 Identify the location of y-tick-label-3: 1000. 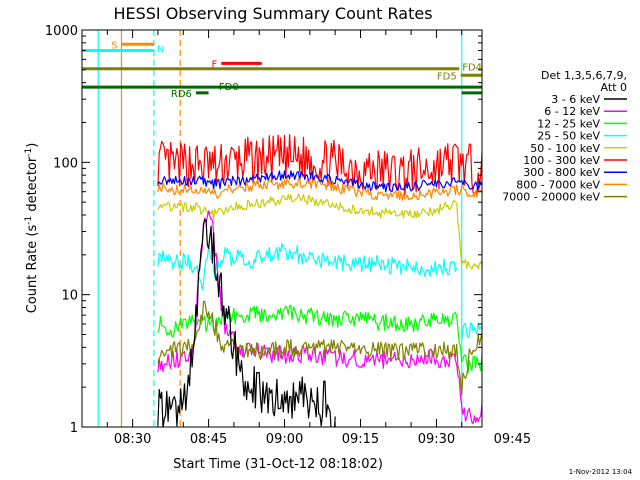
(61, 31).